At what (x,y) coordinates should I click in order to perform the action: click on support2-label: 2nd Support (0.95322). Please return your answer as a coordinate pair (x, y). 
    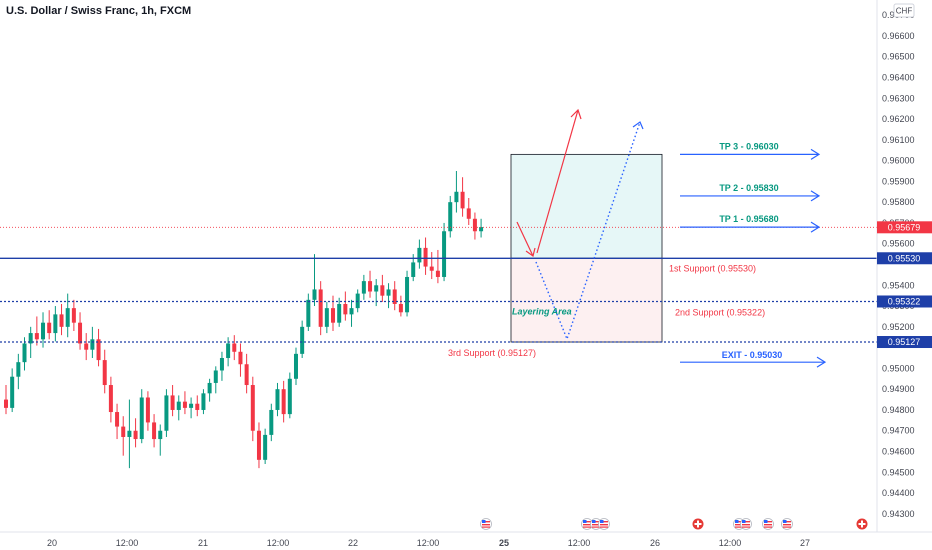
    Looking at the image, I should click on (720, 312).